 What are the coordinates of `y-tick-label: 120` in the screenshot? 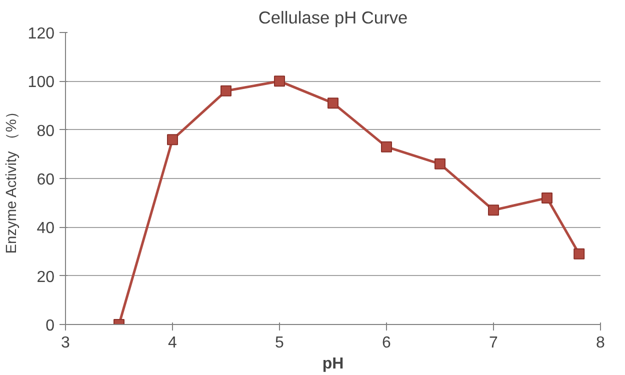 It's located at (41, 34).